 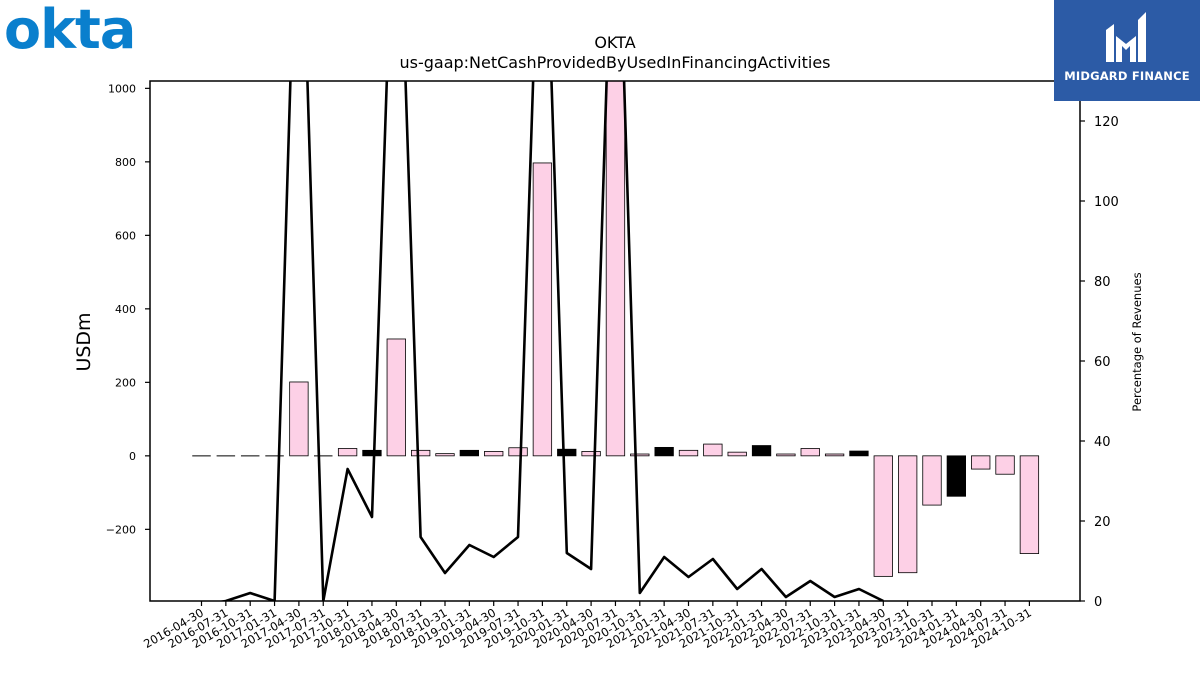 What do you see at coordinates (1098, 602) in the screenshot?
I see `y2-tick-label: 0` at bounding box center [1098, 602].